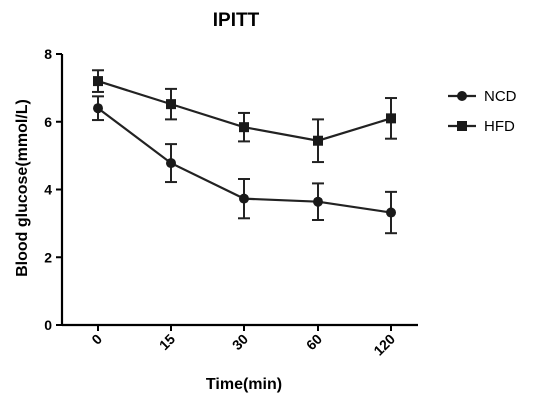 Image resolution: width=540 pixels, height=404 pixels. What do you see at coordinates (167, 342) in the screenshot?
I see `x-tick-label: 15` at bounding box center [167, 342].